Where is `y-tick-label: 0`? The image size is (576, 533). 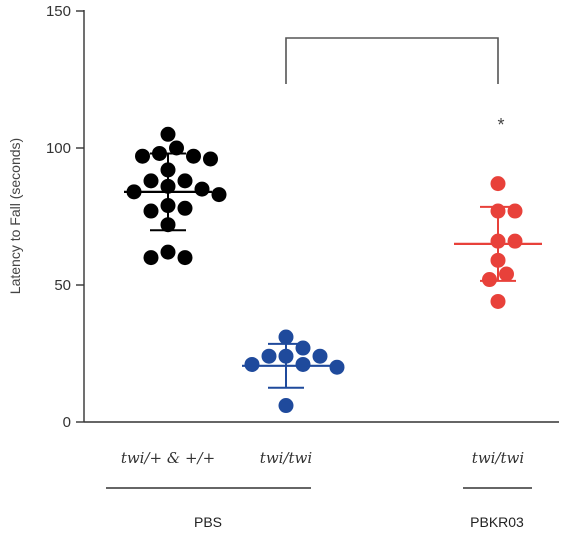 y-tick-label: 0 is located at coordinates (67, 422).